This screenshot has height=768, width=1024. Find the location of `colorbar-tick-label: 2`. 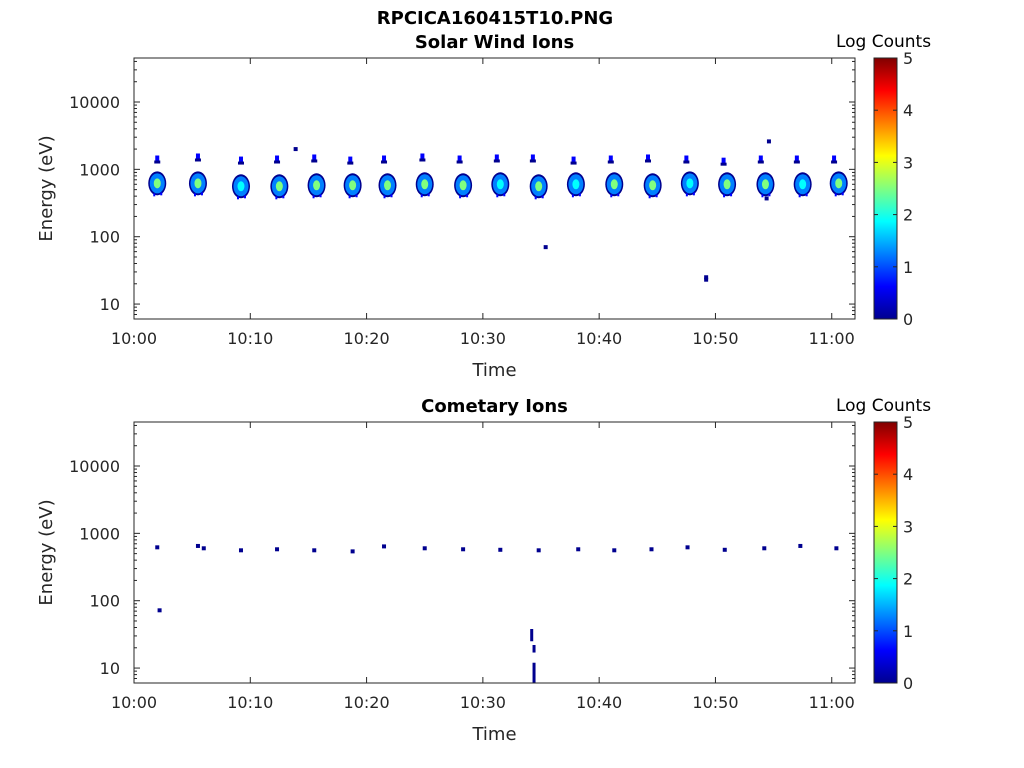

colorbar-tick-label: 2 is located at coordinates (908, 579).